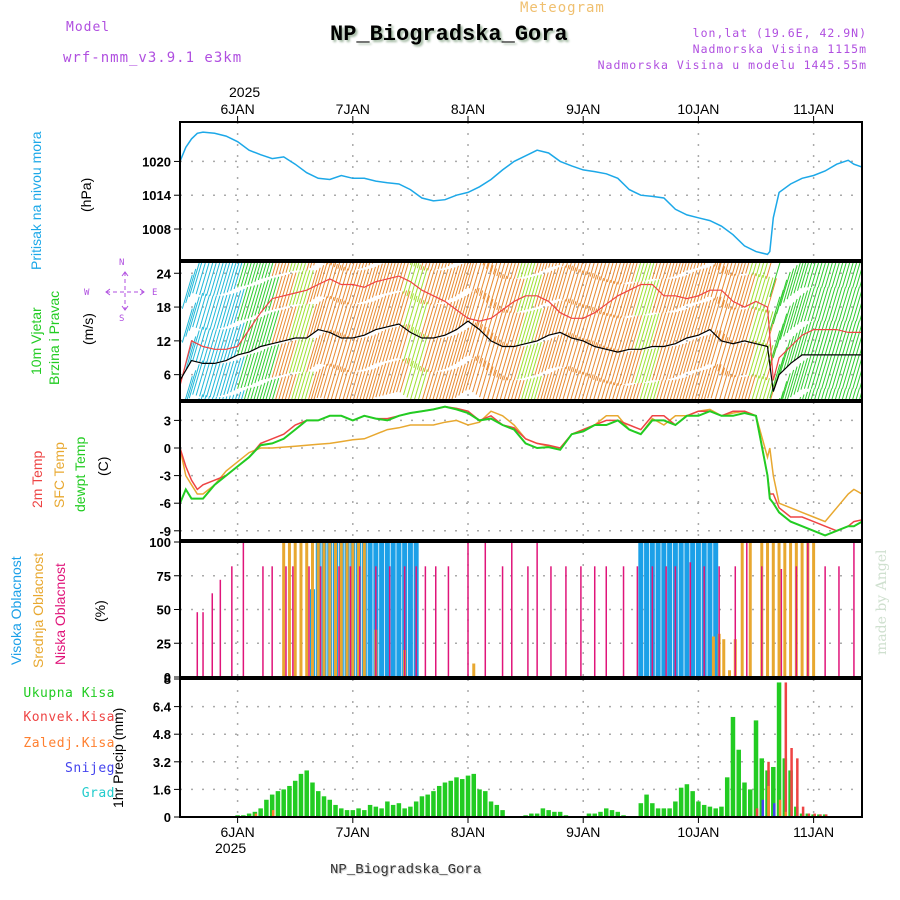  What do you see at coordinates (813, 109) in the screenshot?
I see `top-xtick-label: 11JAN` at bounding box center [813, 109].